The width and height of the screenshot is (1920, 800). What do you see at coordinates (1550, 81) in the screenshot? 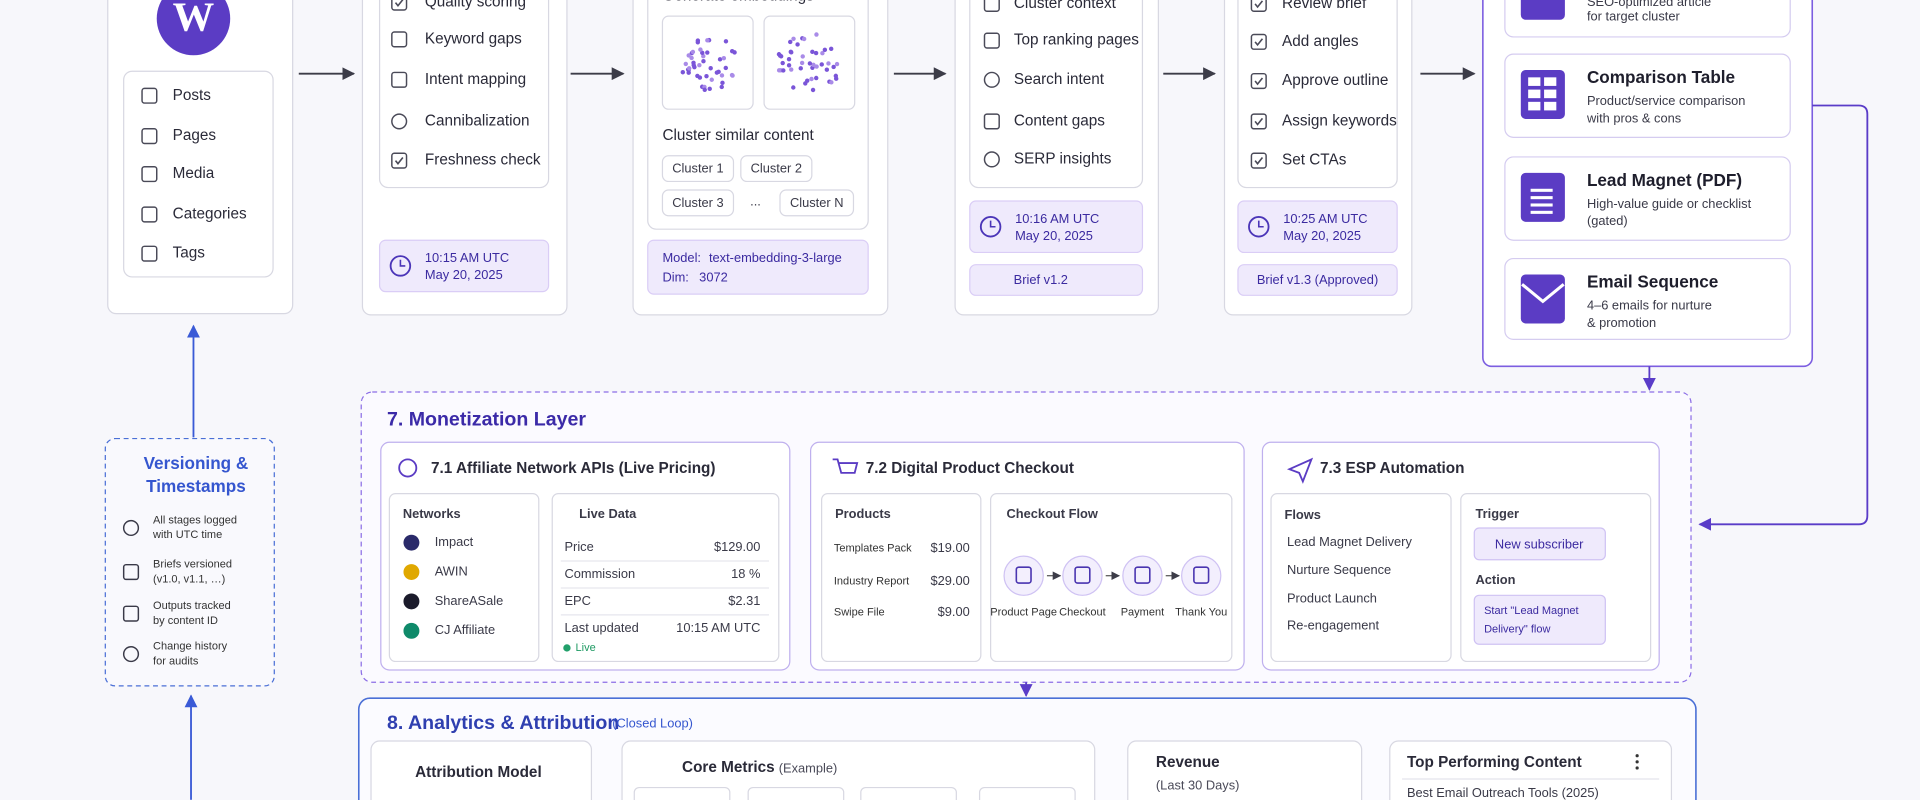
I see `output-icon-cell` at bounding box center [1550, 81].